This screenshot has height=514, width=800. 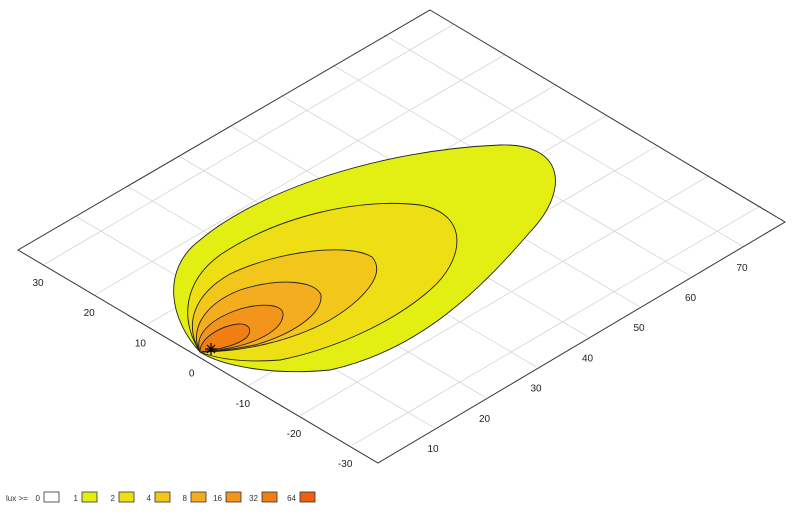 What do you see at coordinates (90, 313) in the screenshot?
I see `y-tick-label: 20` at bounding box center [90, 313].